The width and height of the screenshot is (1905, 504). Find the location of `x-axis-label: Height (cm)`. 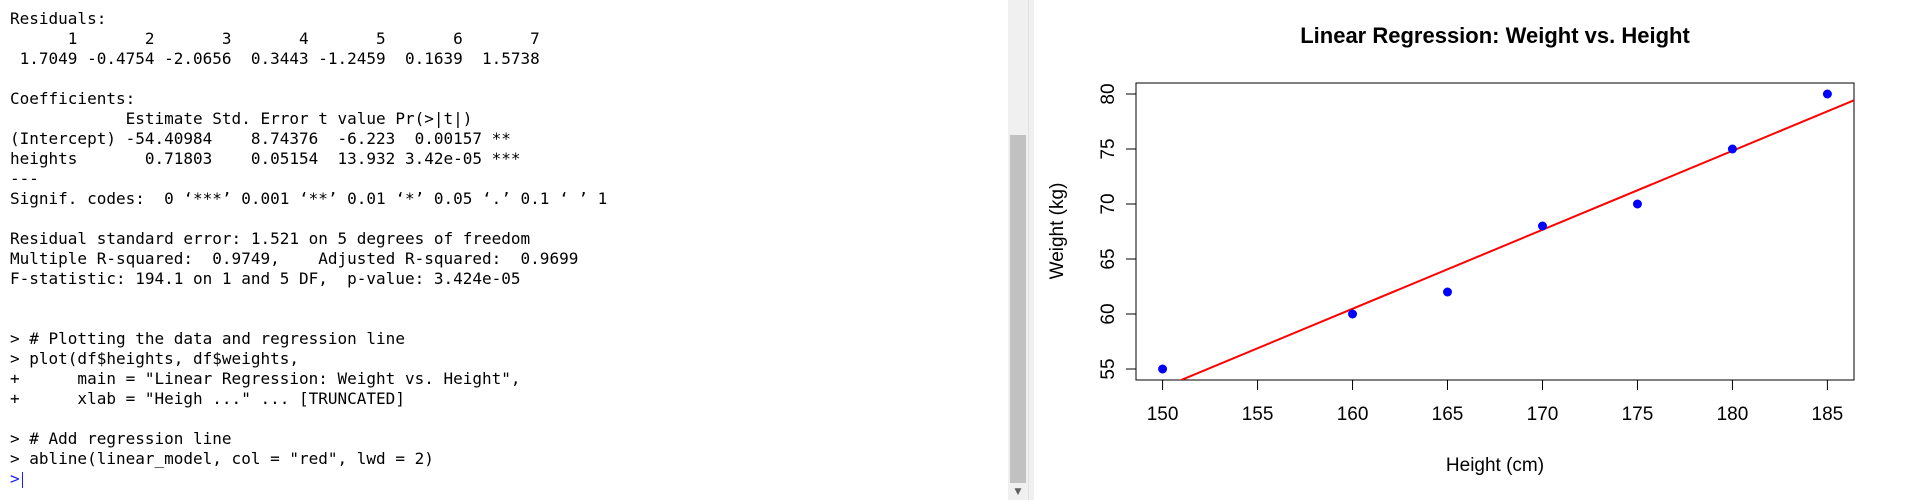

x-axis-label: Height (cm) is located at coordinates (1495, 465).